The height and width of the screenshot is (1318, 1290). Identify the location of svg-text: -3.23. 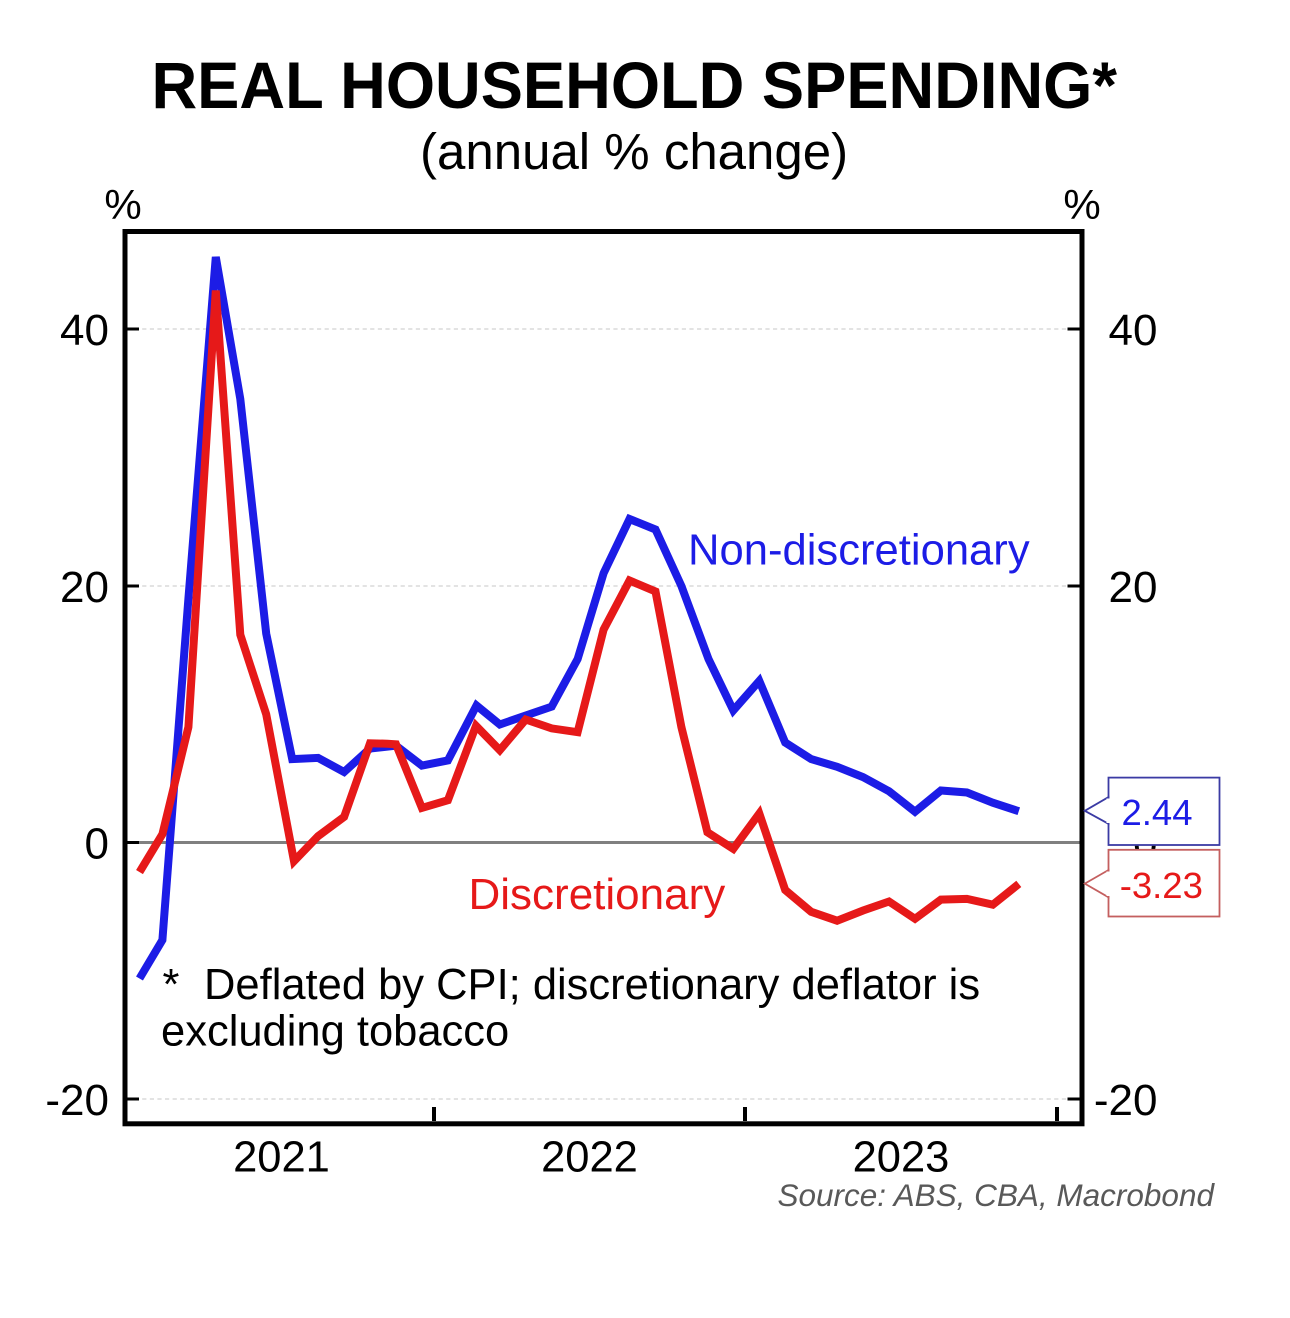
(1161, 885).